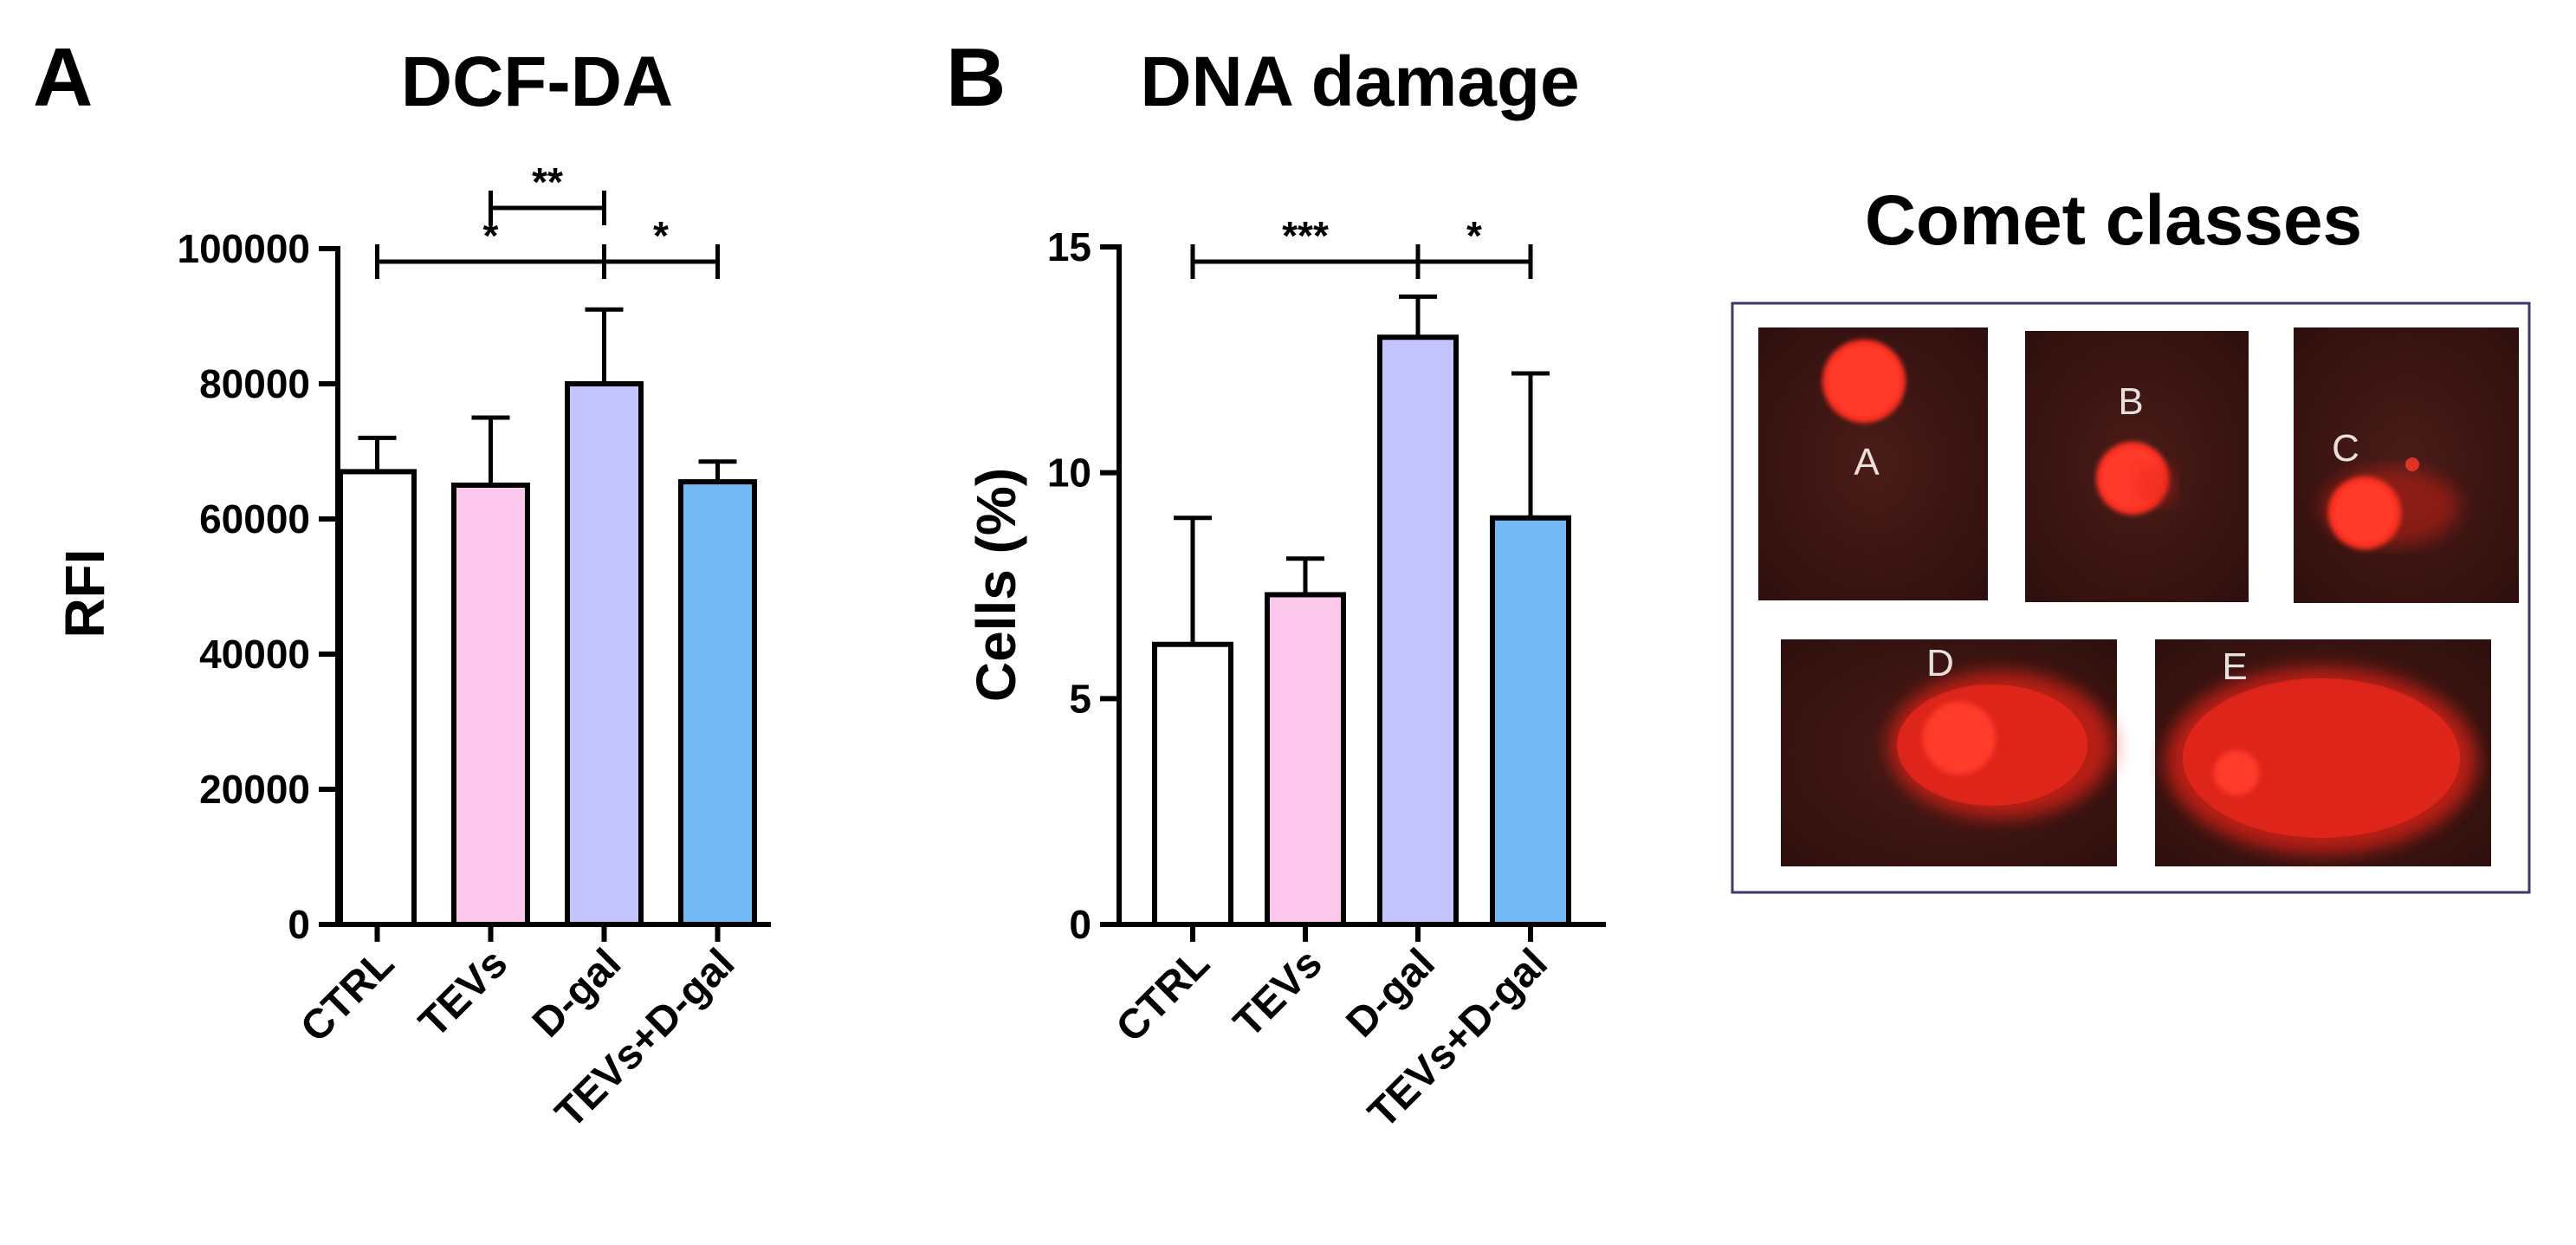 The width and height of the screenshot is (2576, 1245). I want to click on comet-label-b: B, so click(2130, 401).